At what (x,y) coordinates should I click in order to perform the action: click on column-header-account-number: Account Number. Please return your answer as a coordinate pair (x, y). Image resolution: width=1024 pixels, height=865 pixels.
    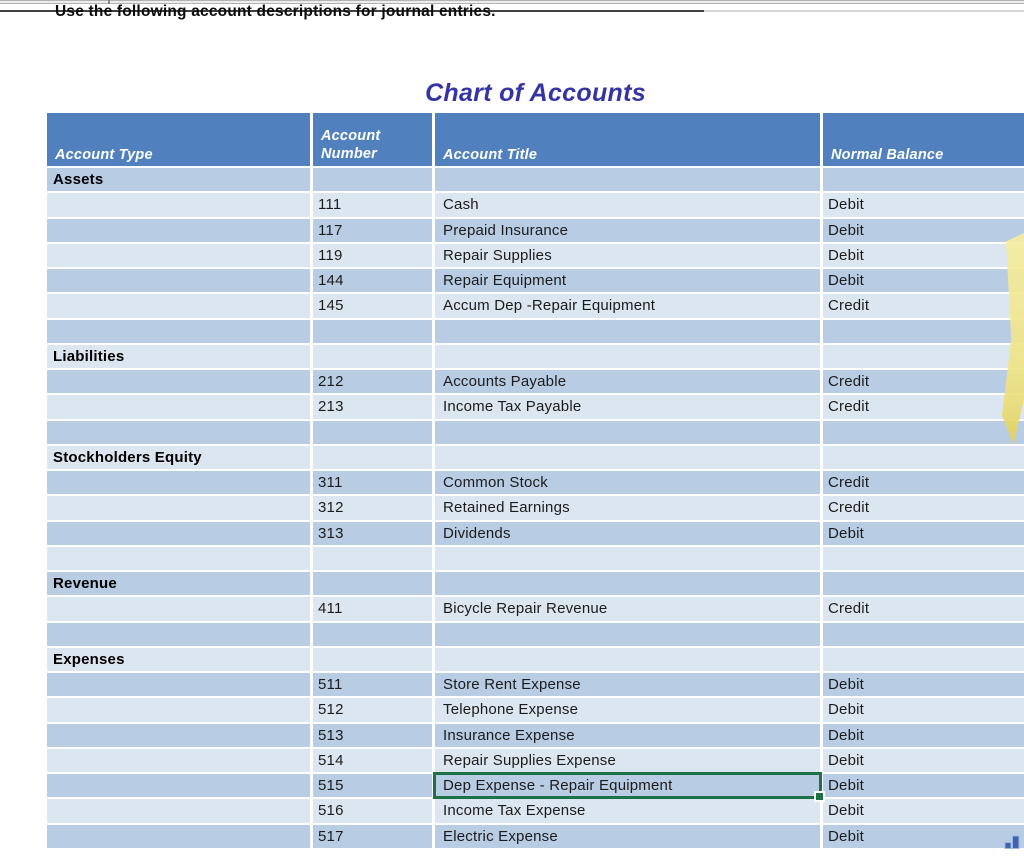
    Looking at the image, I should click on (372, 139).